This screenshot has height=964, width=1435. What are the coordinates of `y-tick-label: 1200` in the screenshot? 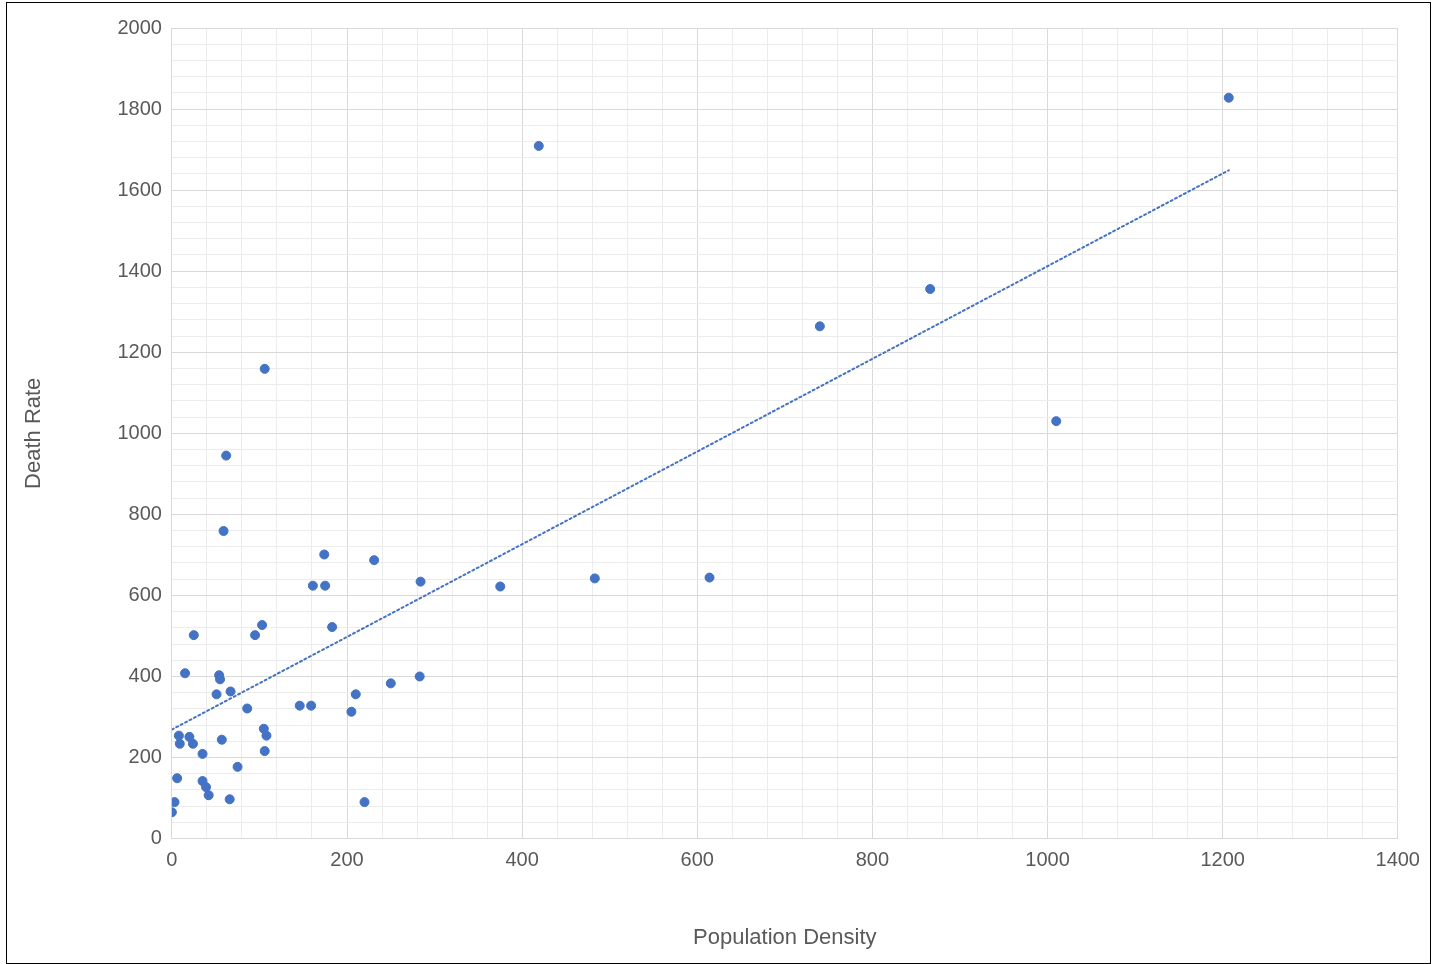 It's located at (139, 350).